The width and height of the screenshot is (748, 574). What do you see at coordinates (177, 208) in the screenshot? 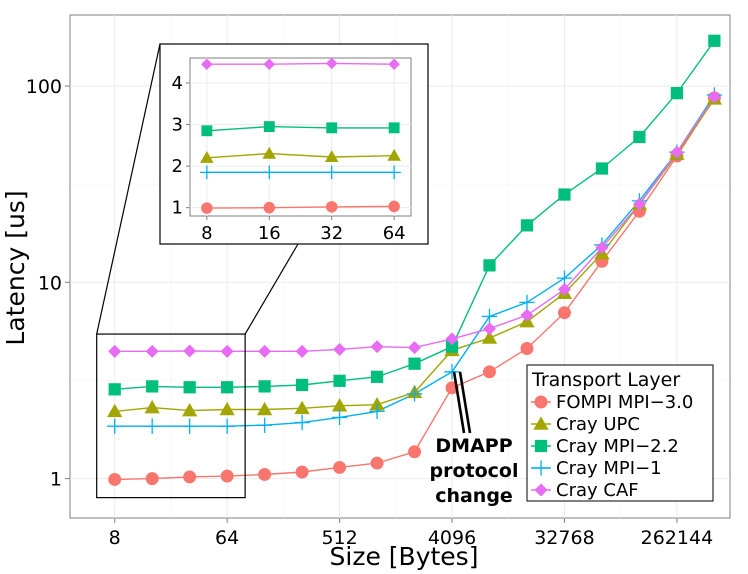
I see `inset-y-tick-label: 1` at bounding box center [177, 208].